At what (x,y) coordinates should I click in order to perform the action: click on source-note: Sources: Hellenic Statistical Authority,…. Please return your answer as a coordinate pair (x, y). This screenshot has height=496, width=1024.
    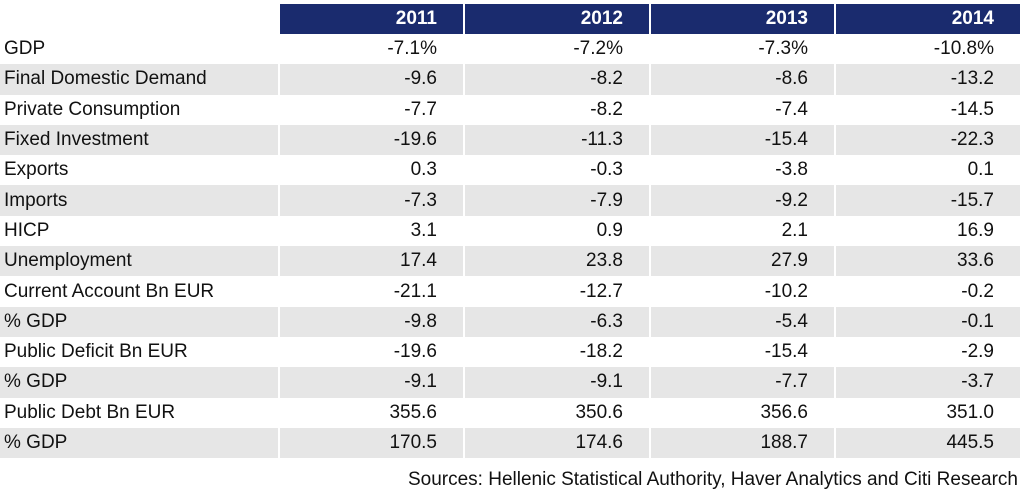
    Looking at the image, I should click on (712, 479).